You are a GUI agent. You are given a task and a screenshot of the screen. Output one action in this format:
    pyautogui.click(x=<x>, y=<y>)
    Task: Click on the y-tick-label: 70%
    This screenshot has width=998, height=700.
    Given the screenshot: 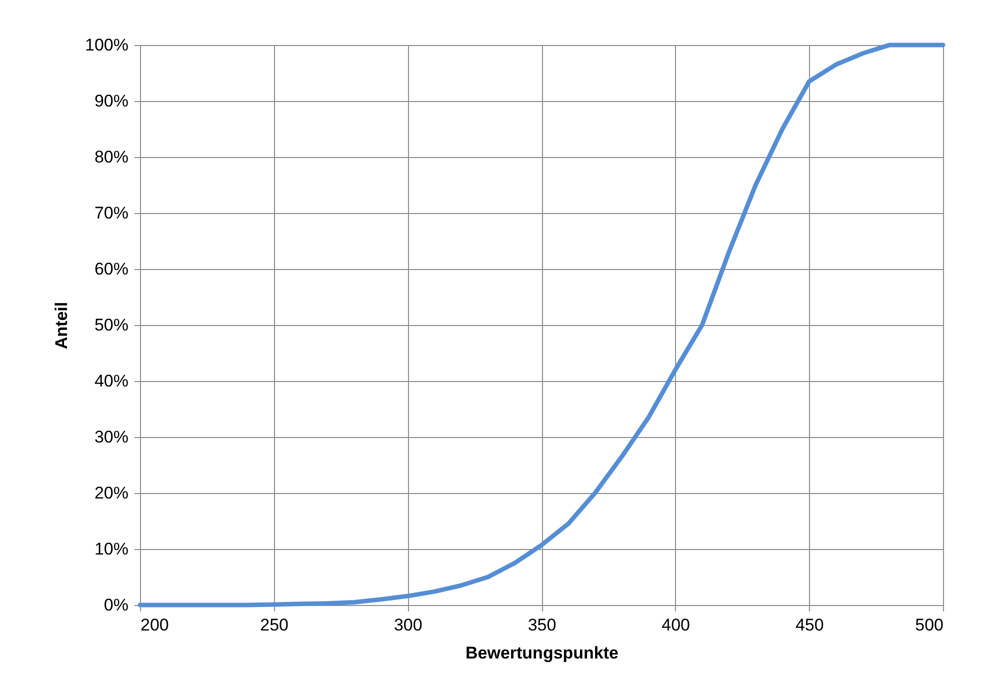 What is the action you would take?
    pyautogui.click(x=111, y=213)
    